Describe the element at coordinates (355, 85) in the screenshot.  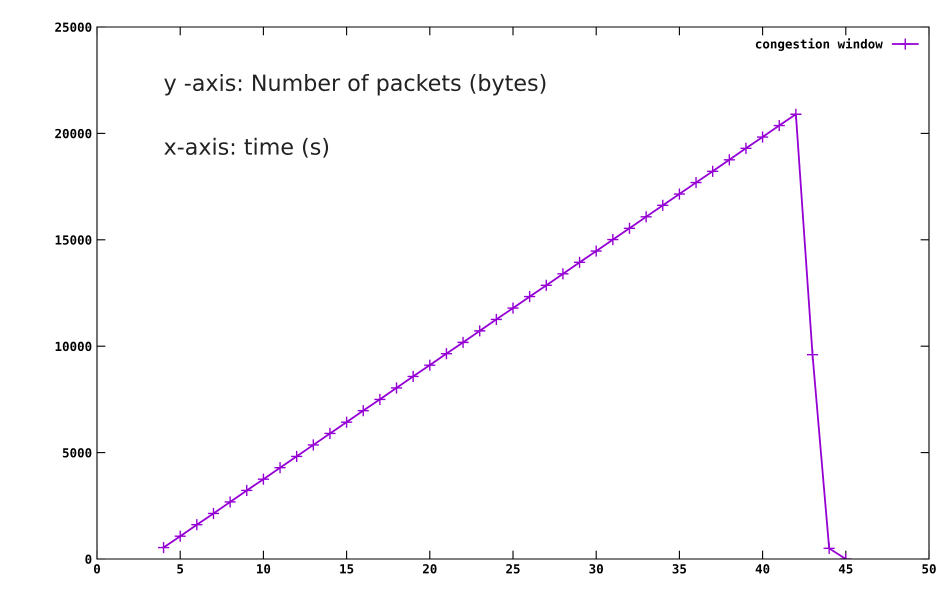
I see `annotation: y -axis: Number of packets (bytes)` at that location.